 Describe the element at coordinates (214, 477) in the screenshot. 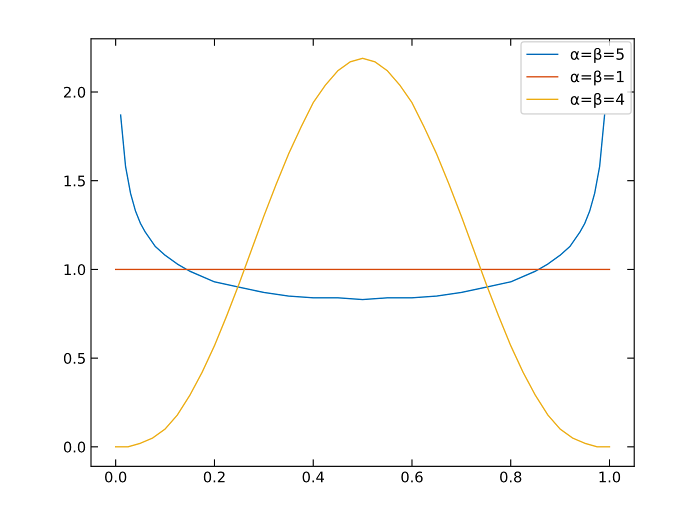

I see `x-tick-label: 0.2` at that location.